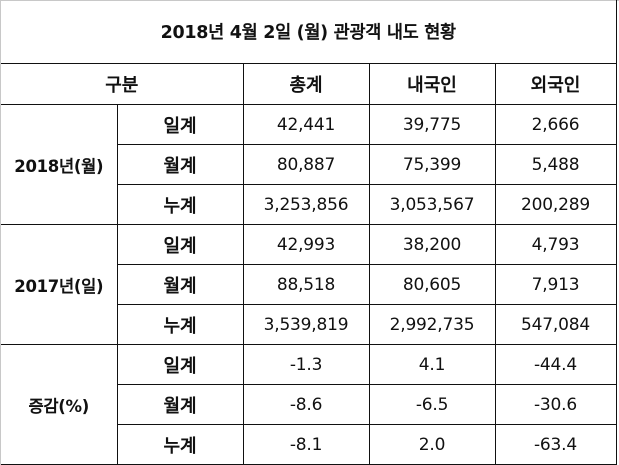 The height and width of the screenshot is (465, 619). Describe the element at coordinates (555, 204) in the screenshot. I see `cell-foreign: 200,289` at that location.